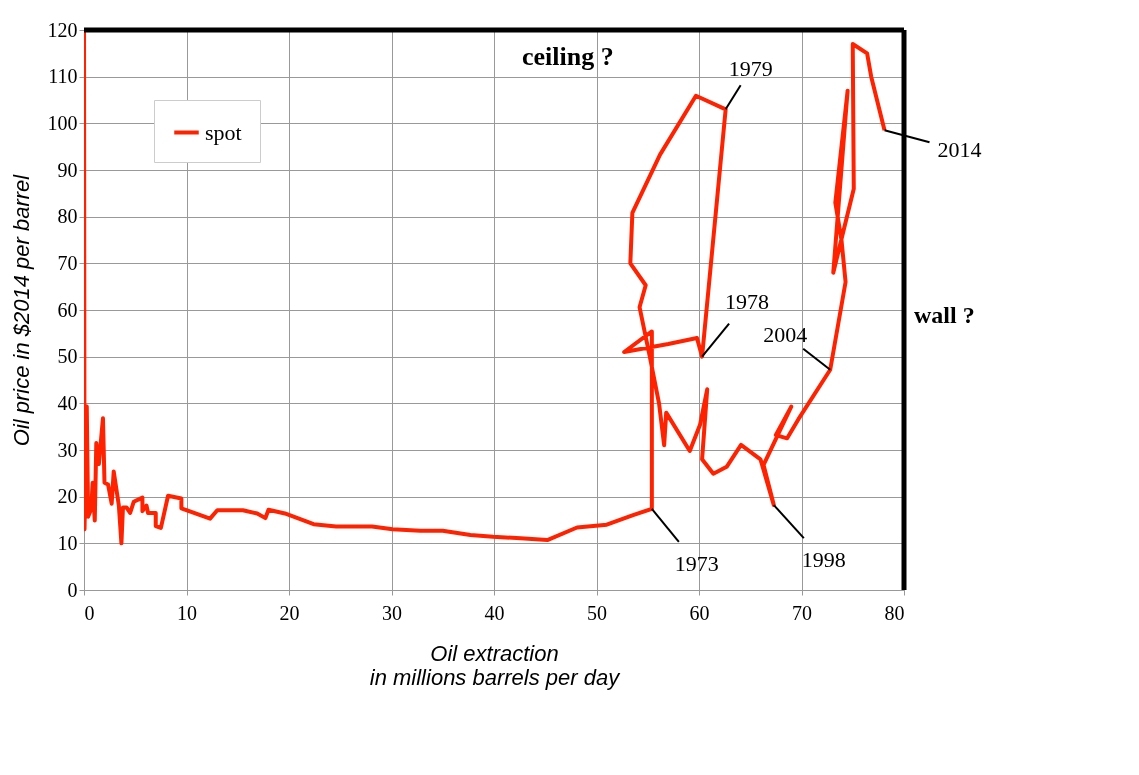  I want to click on y-tick-label: 90, so click(67, 169).